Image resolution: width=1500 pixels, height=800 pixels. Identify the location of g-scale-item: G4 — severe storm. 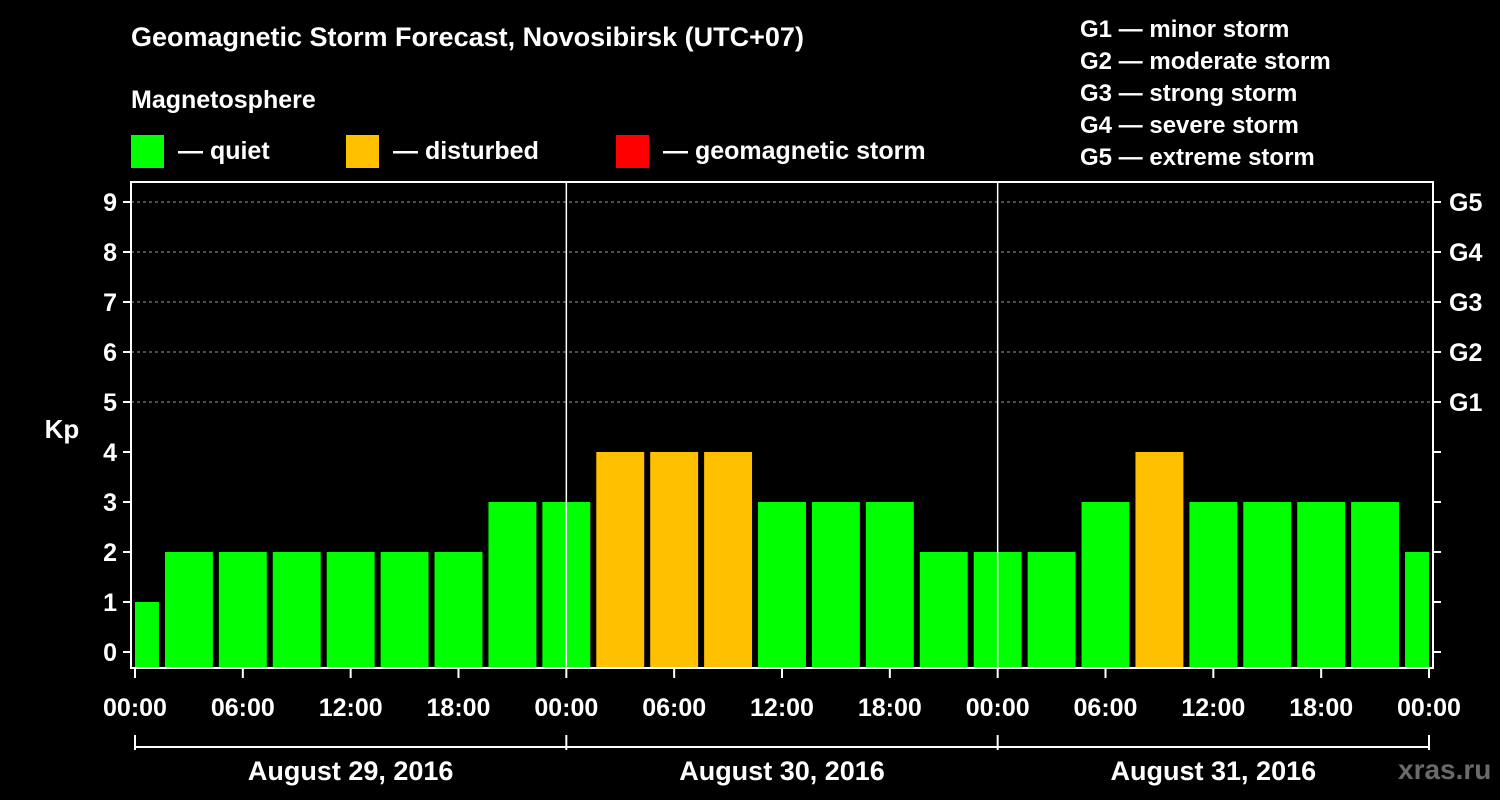
(1189, 125).